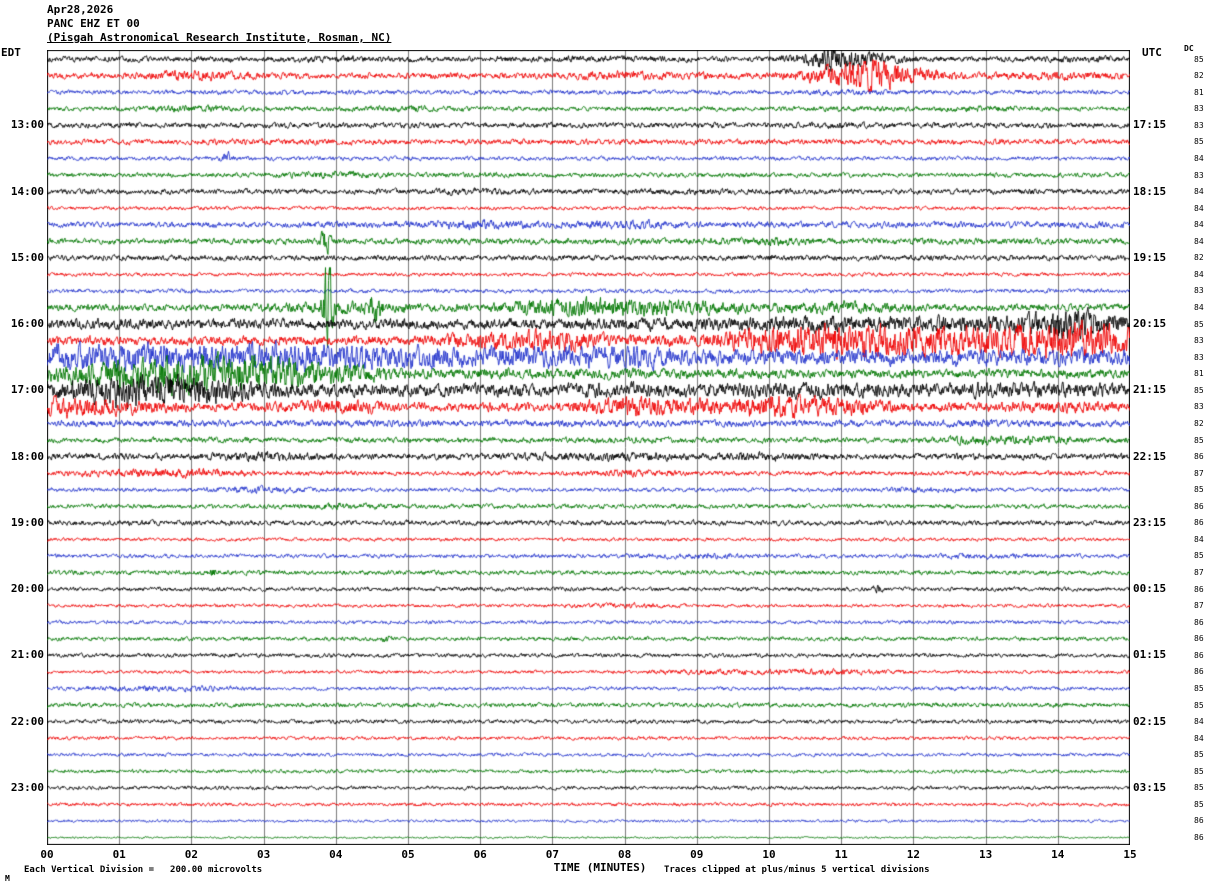 The image size is (1210, 886). What do you see at coordinates (89, 870) in the screenshot?
I see `scale-note-prefix: Each Vertical Division =` at bounding box center [89, 870].